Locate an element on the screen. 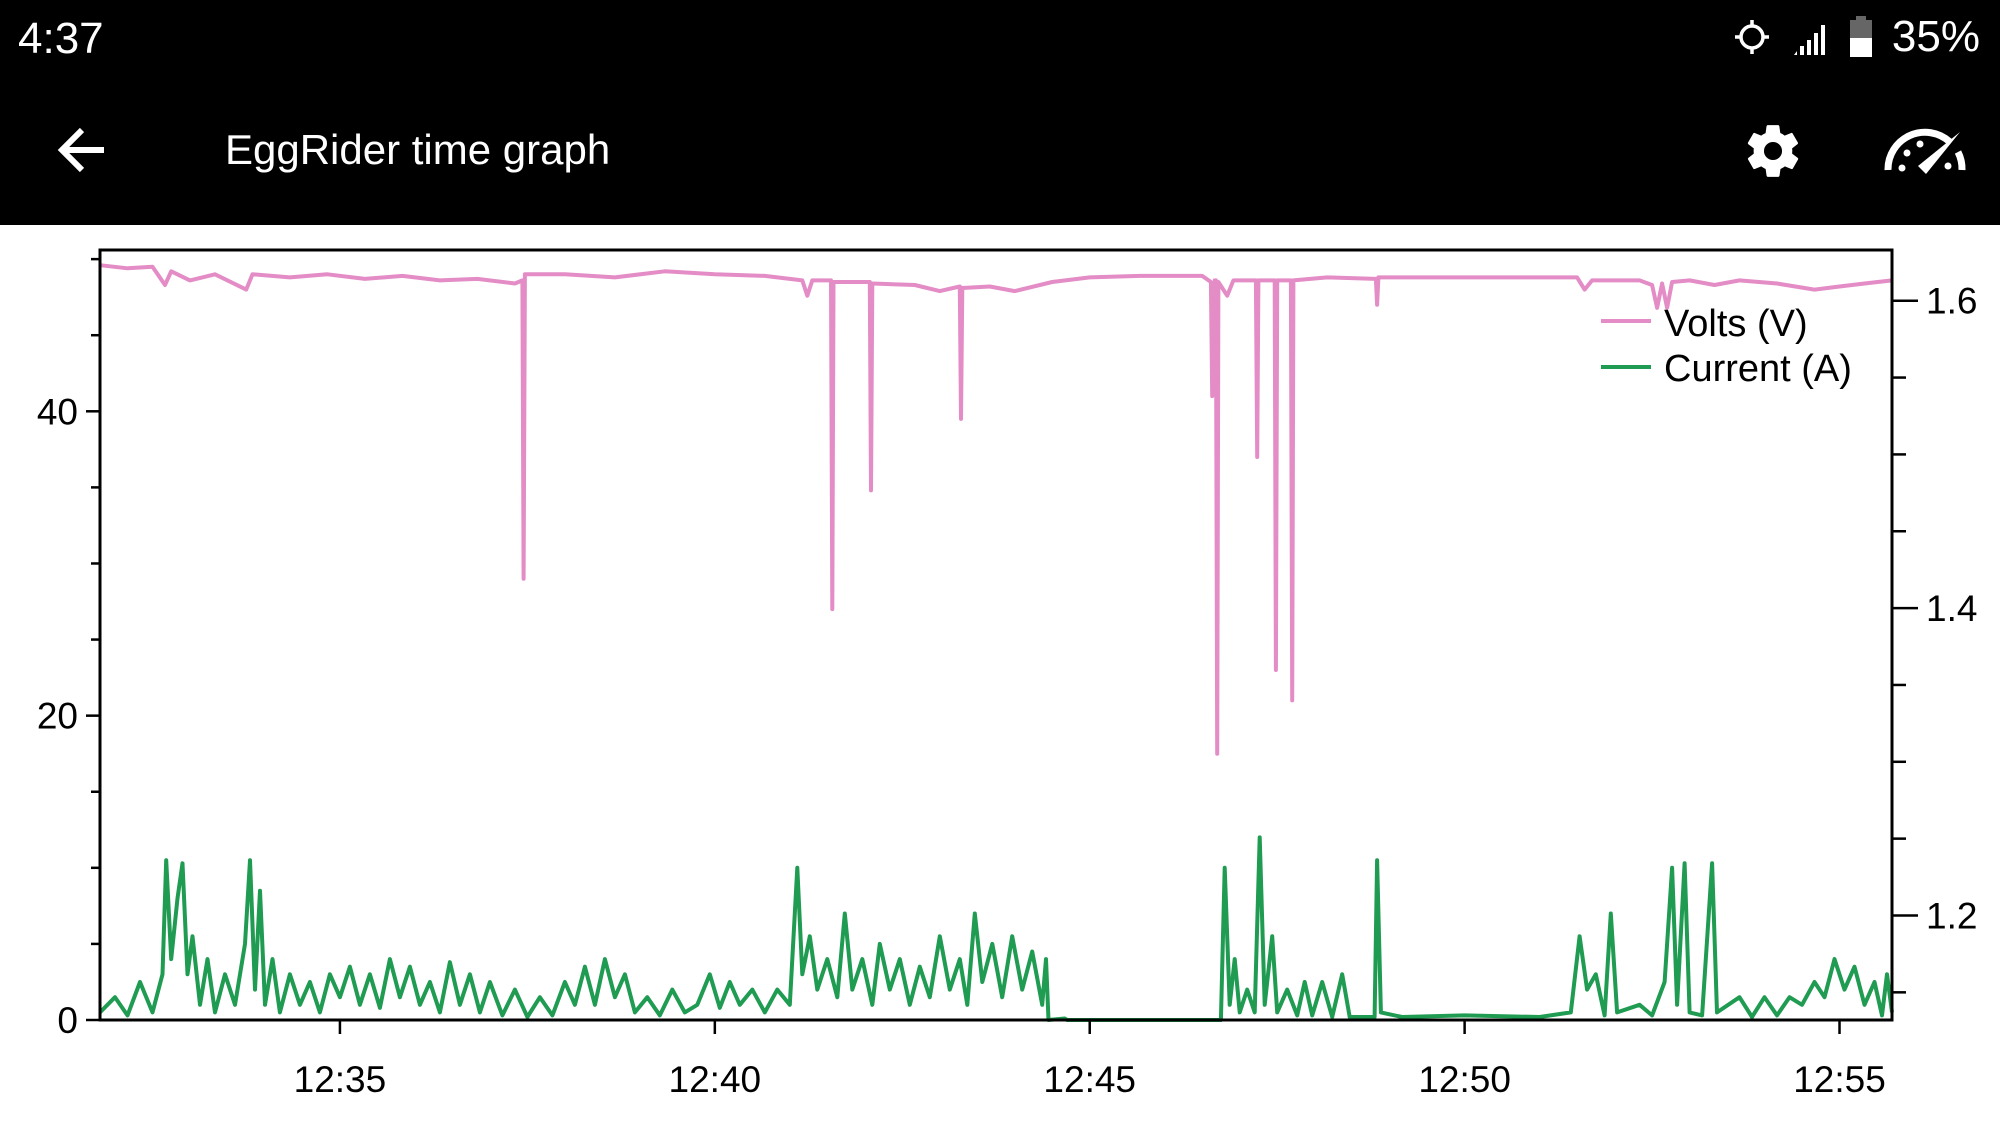 This screenshot has height=1125, width=2000. legend-label-volts: Volts (V) is located at coordinates (1736, 324).